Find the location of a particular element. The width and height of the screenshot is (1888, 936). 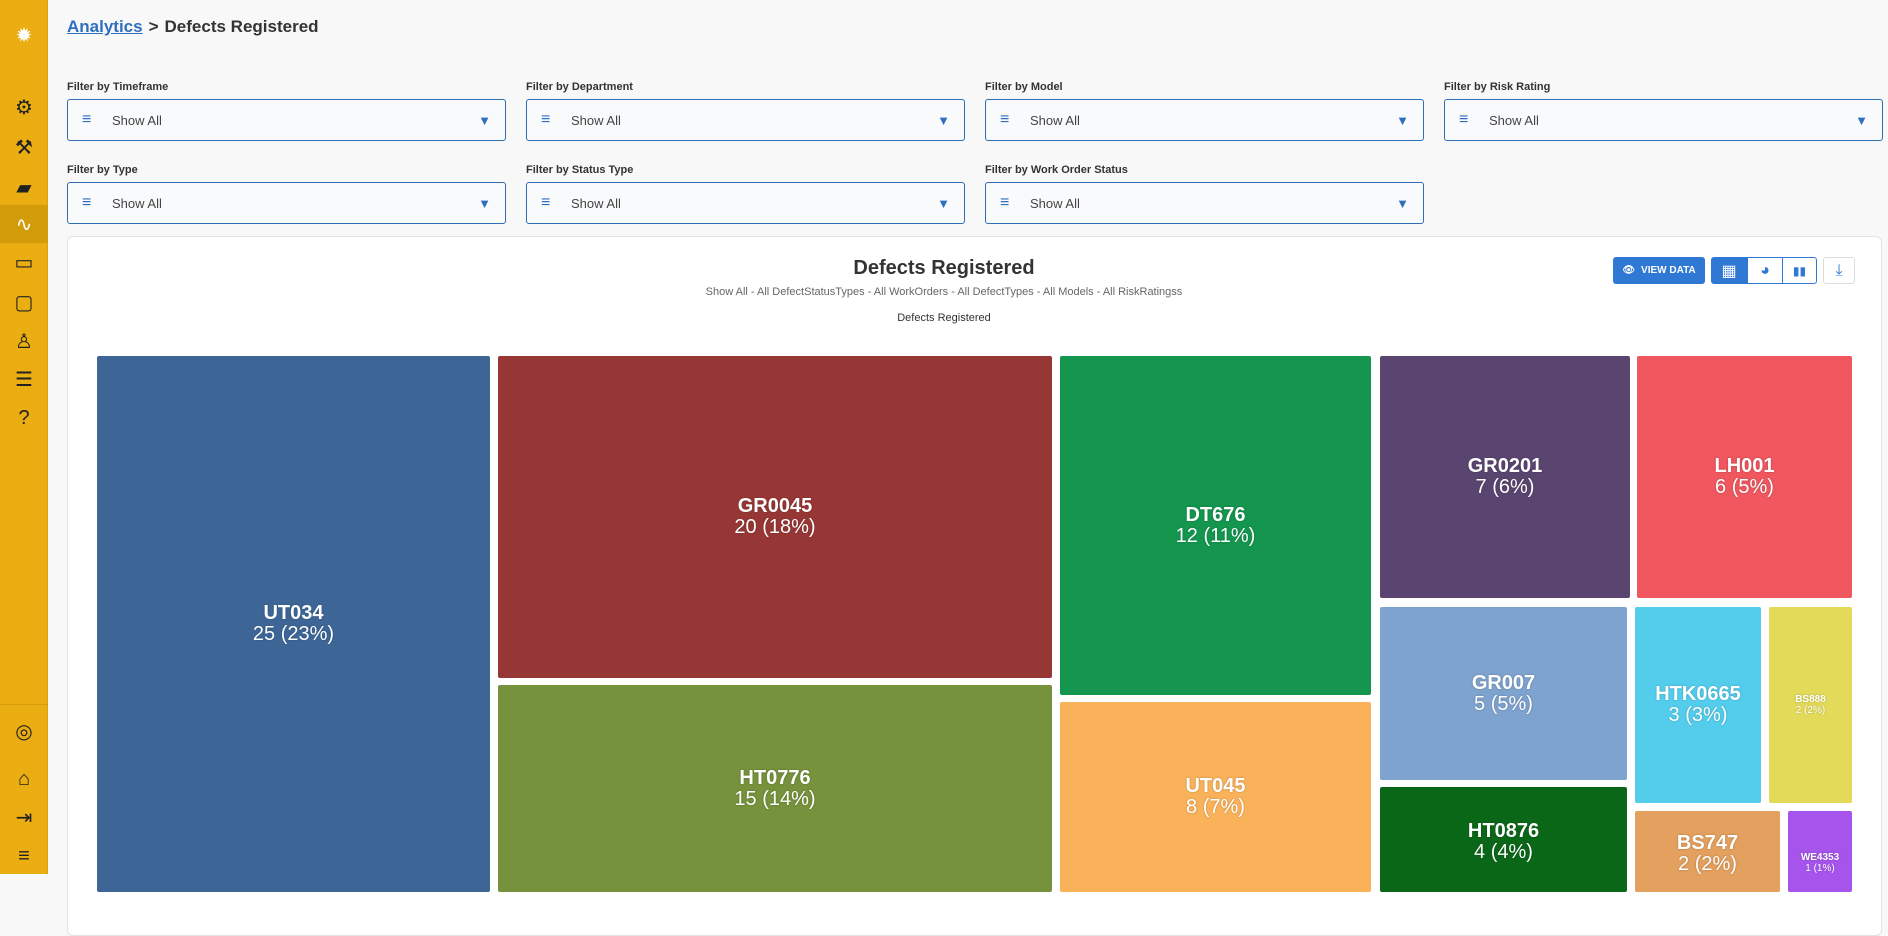

chat-nav-item: ▭ is located at coordinates (24, 262).